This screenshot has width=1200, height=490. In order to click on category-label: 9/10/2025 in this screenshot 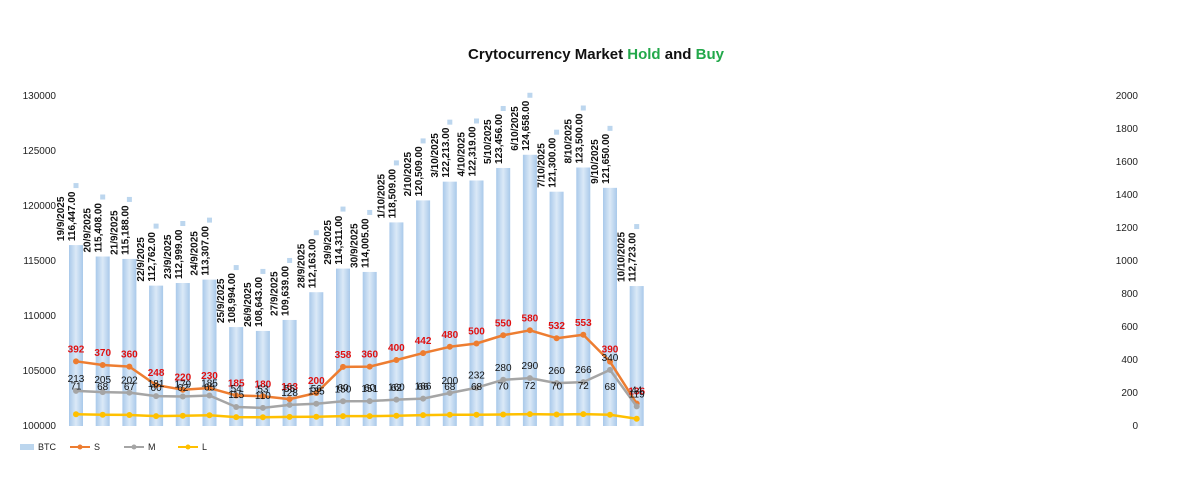, I will do `click(595, 161)`.